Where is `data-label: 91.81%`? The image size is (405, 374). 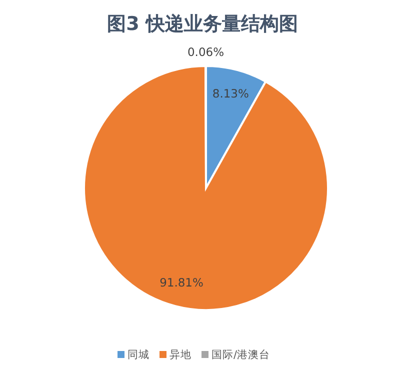
data-label: 91.81% is located at coordinates (182, 282).